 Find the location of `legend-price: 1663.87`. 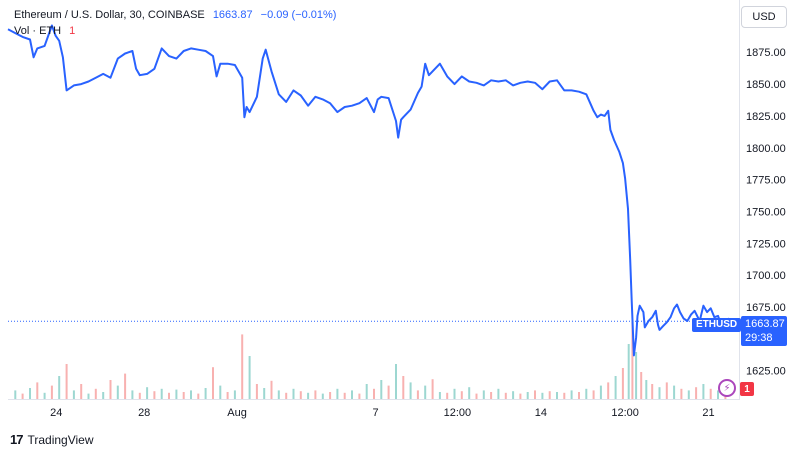

legend-price: 1663.87 is located at coordinates (232, 15).